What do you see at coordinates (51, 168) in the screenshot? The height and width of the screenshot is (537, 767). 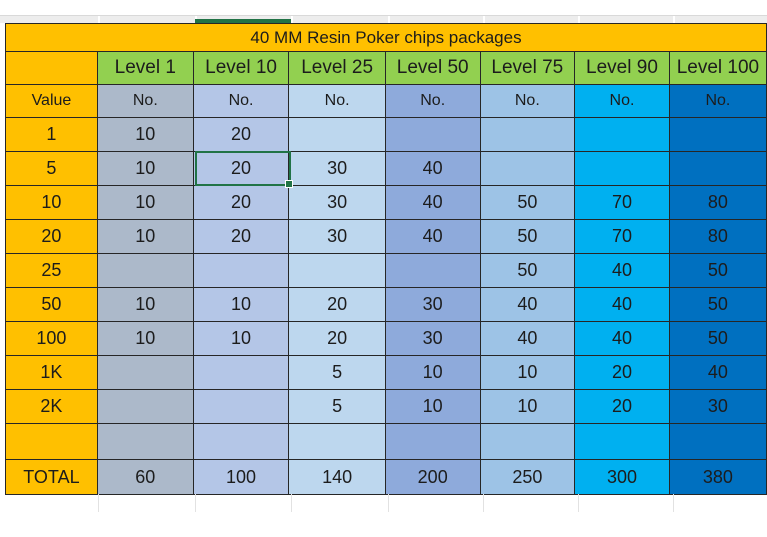 I see `chip-value-cell: 5` at bounding box center [51, 168].